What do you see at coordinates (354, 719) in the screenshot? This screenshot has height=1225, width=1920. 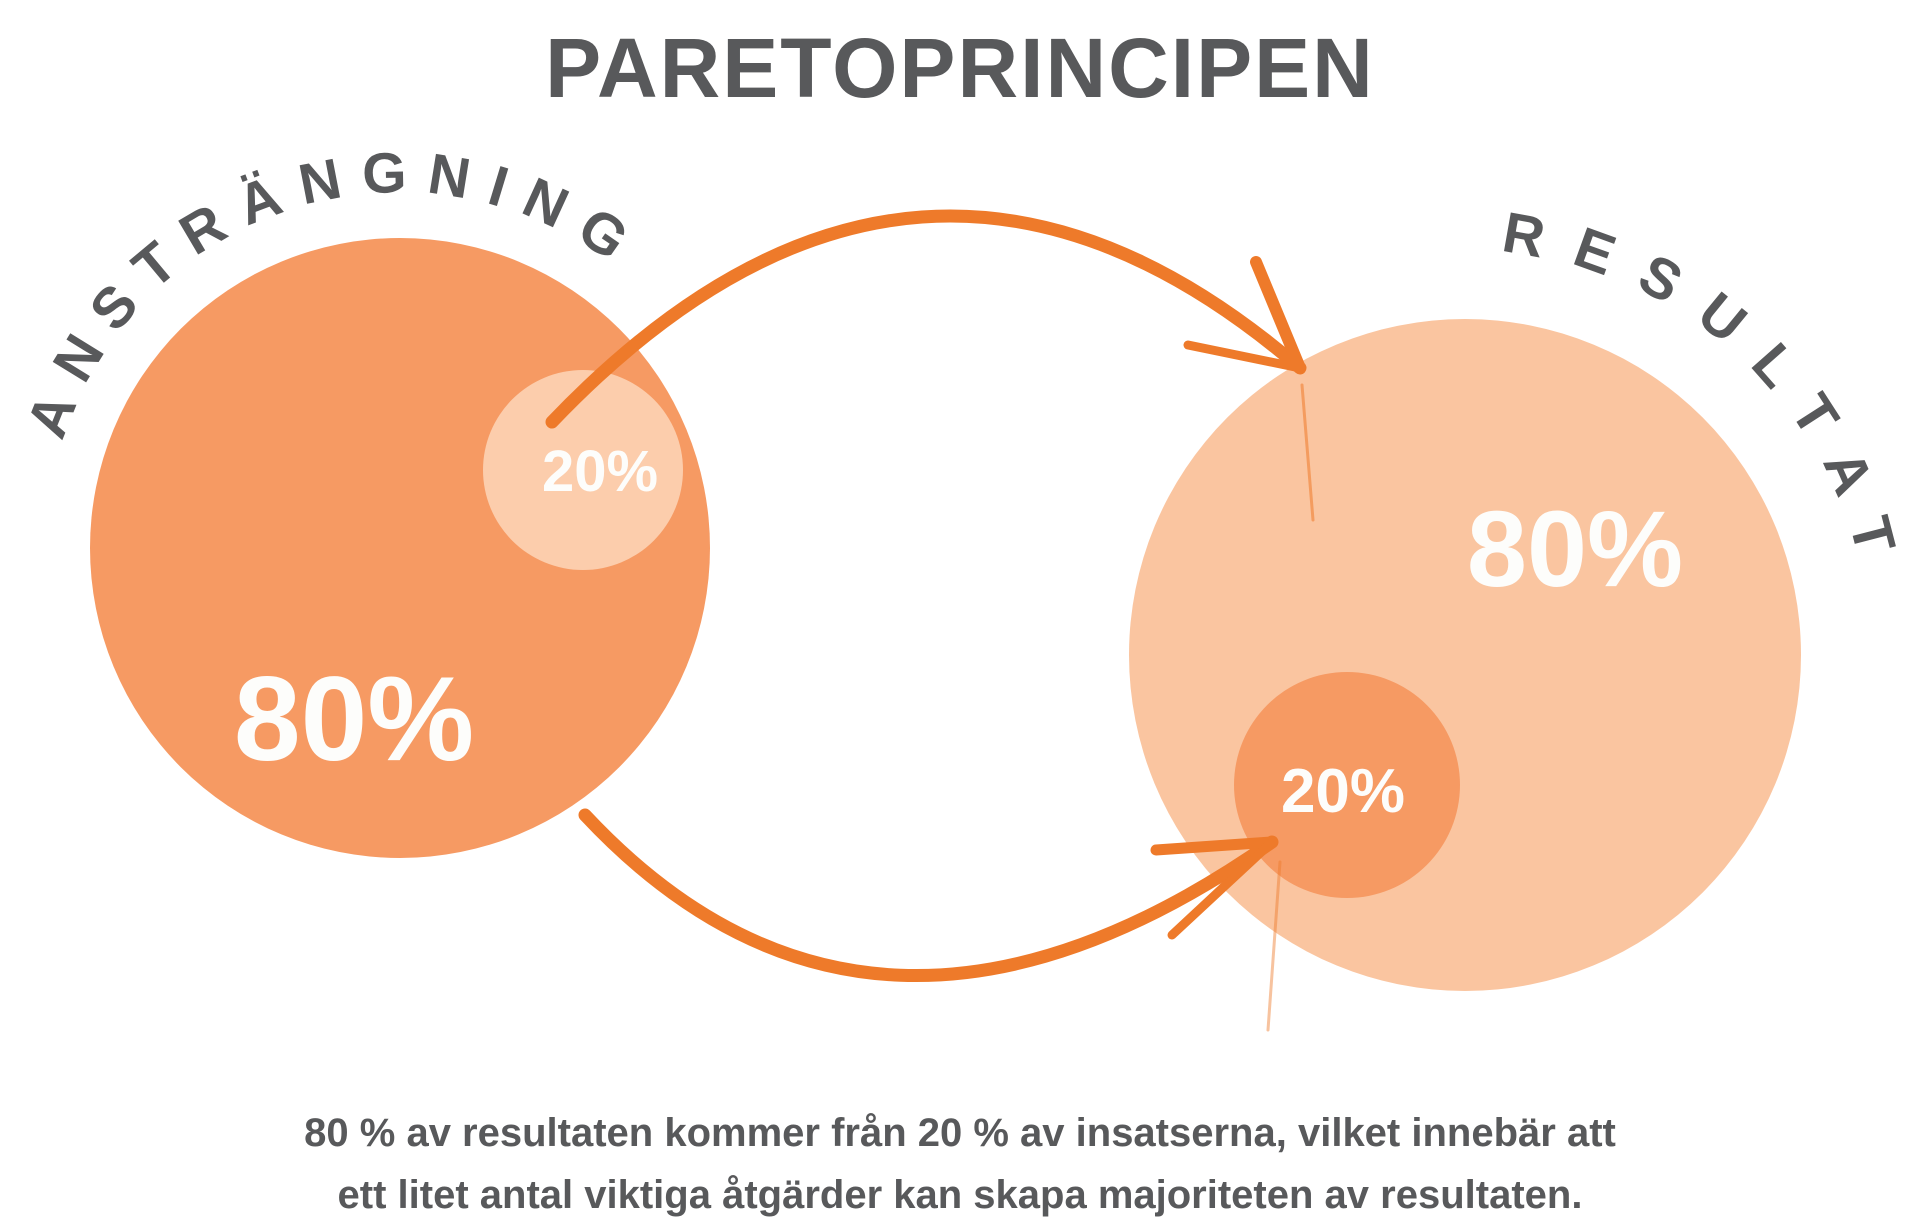 I see `effort-majority-value: 80%` at bounding box center [354, 719].